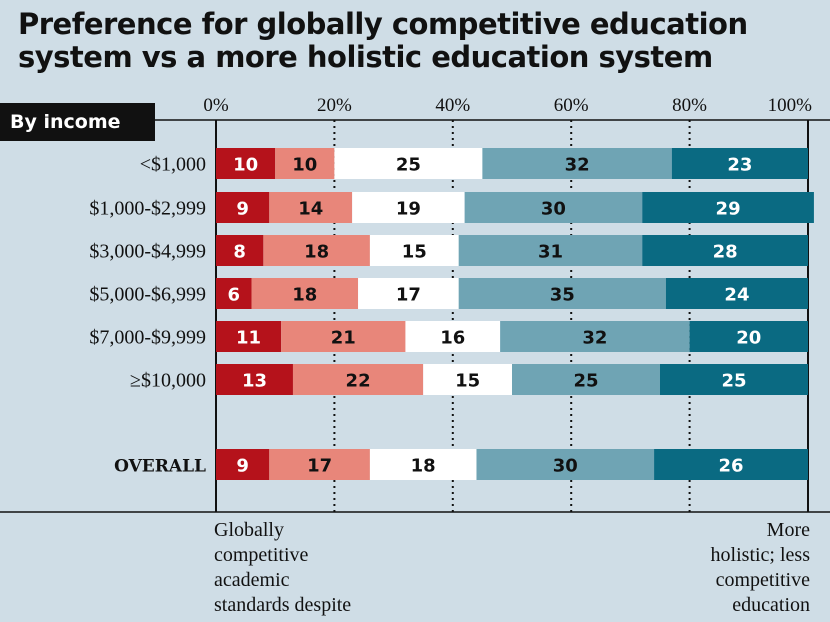  I want to click on data-label: 6, so click(233, 295).